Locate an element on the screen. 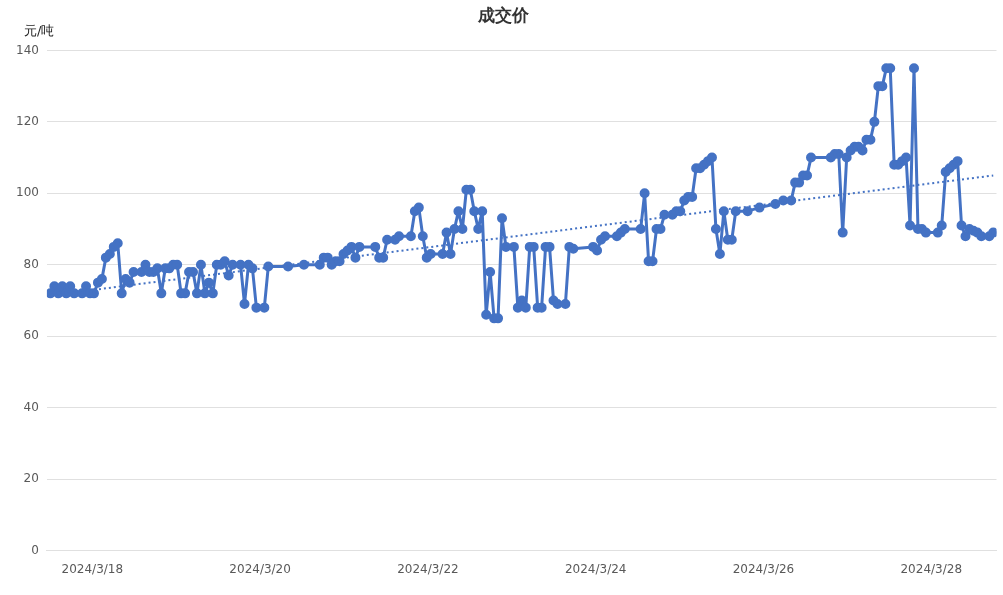  y-tick-label: 100 is located at coordinates (27, 192).